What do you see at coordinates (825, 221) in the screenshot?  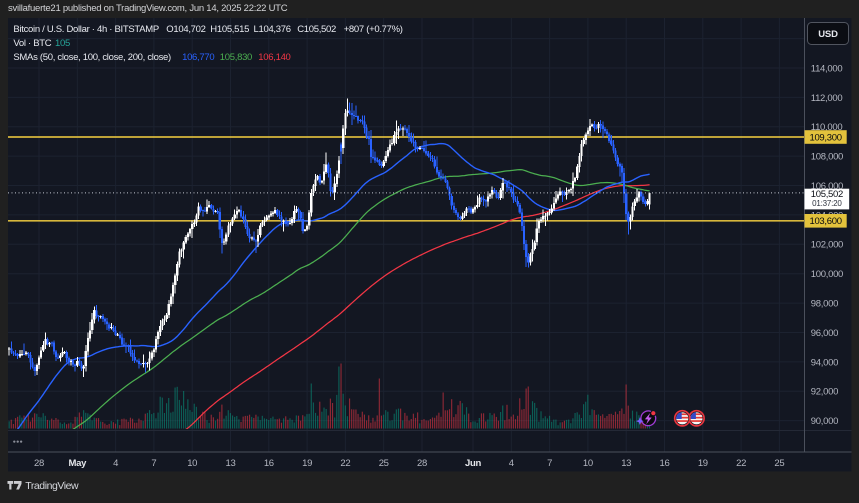 I see `svg-text: 103,600` at bounding box center [825, 221].